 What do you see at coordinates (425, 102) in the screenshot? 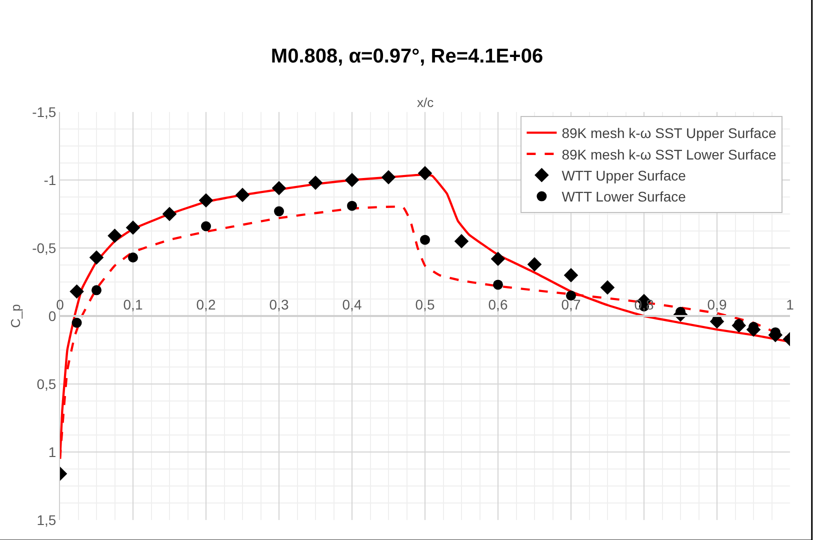
I see `x-axis-title: x/c` at bounding box center [425, 102].